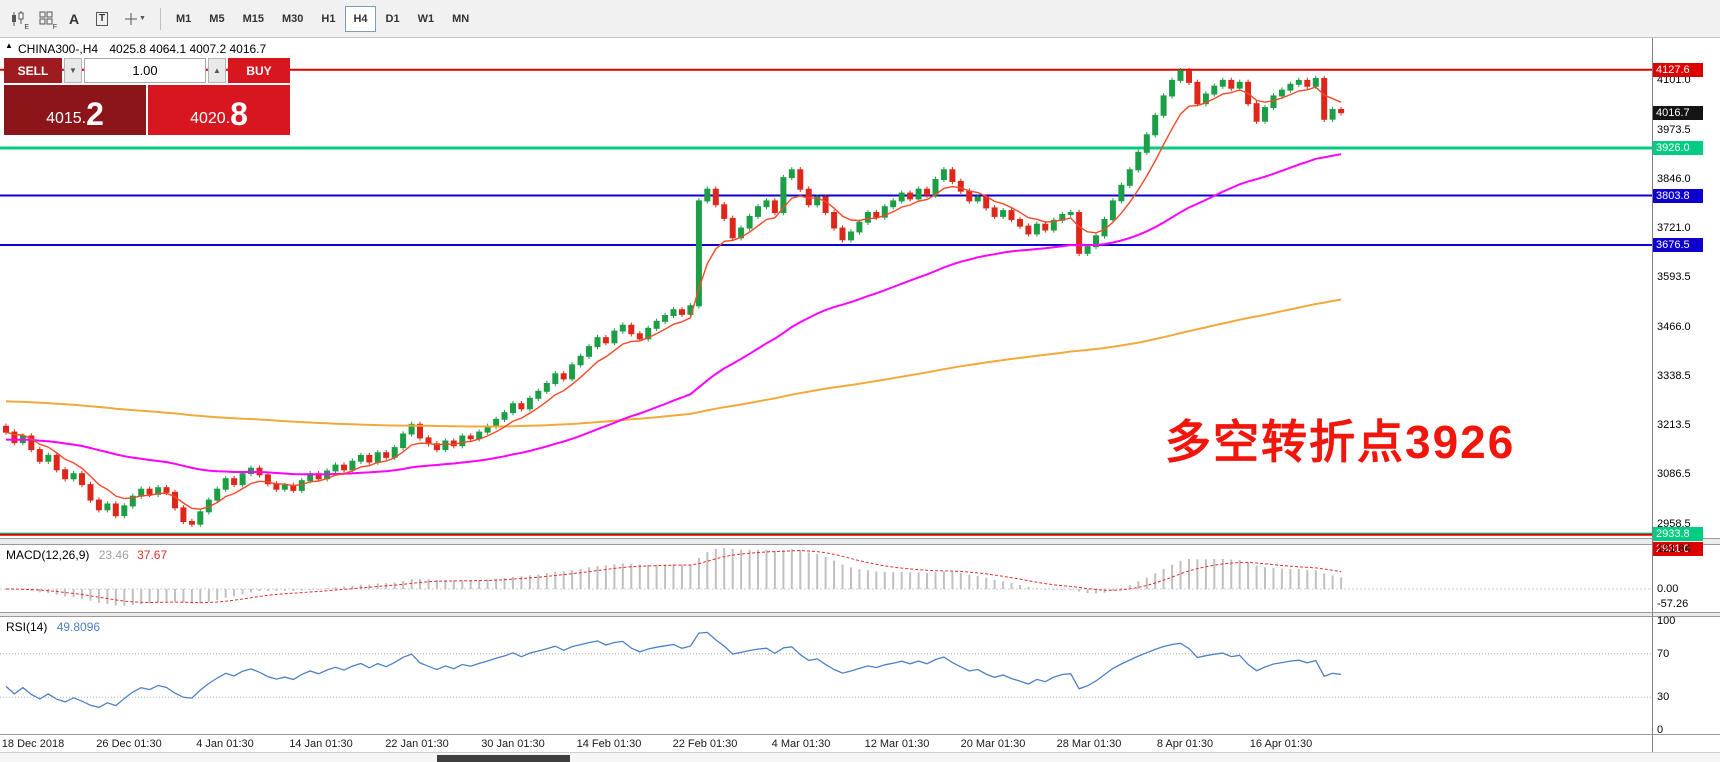 The height and width of the screenshot is (762, 1720). Describe the element at coordinates (503, 758) in the screenshot. I see `scrollbar-thumb` at that location.